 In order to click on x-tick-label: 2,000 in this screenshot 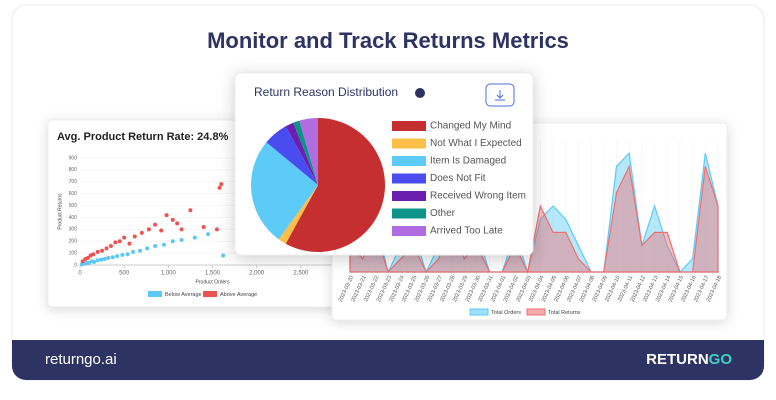, I will do `click(257, 274)`.